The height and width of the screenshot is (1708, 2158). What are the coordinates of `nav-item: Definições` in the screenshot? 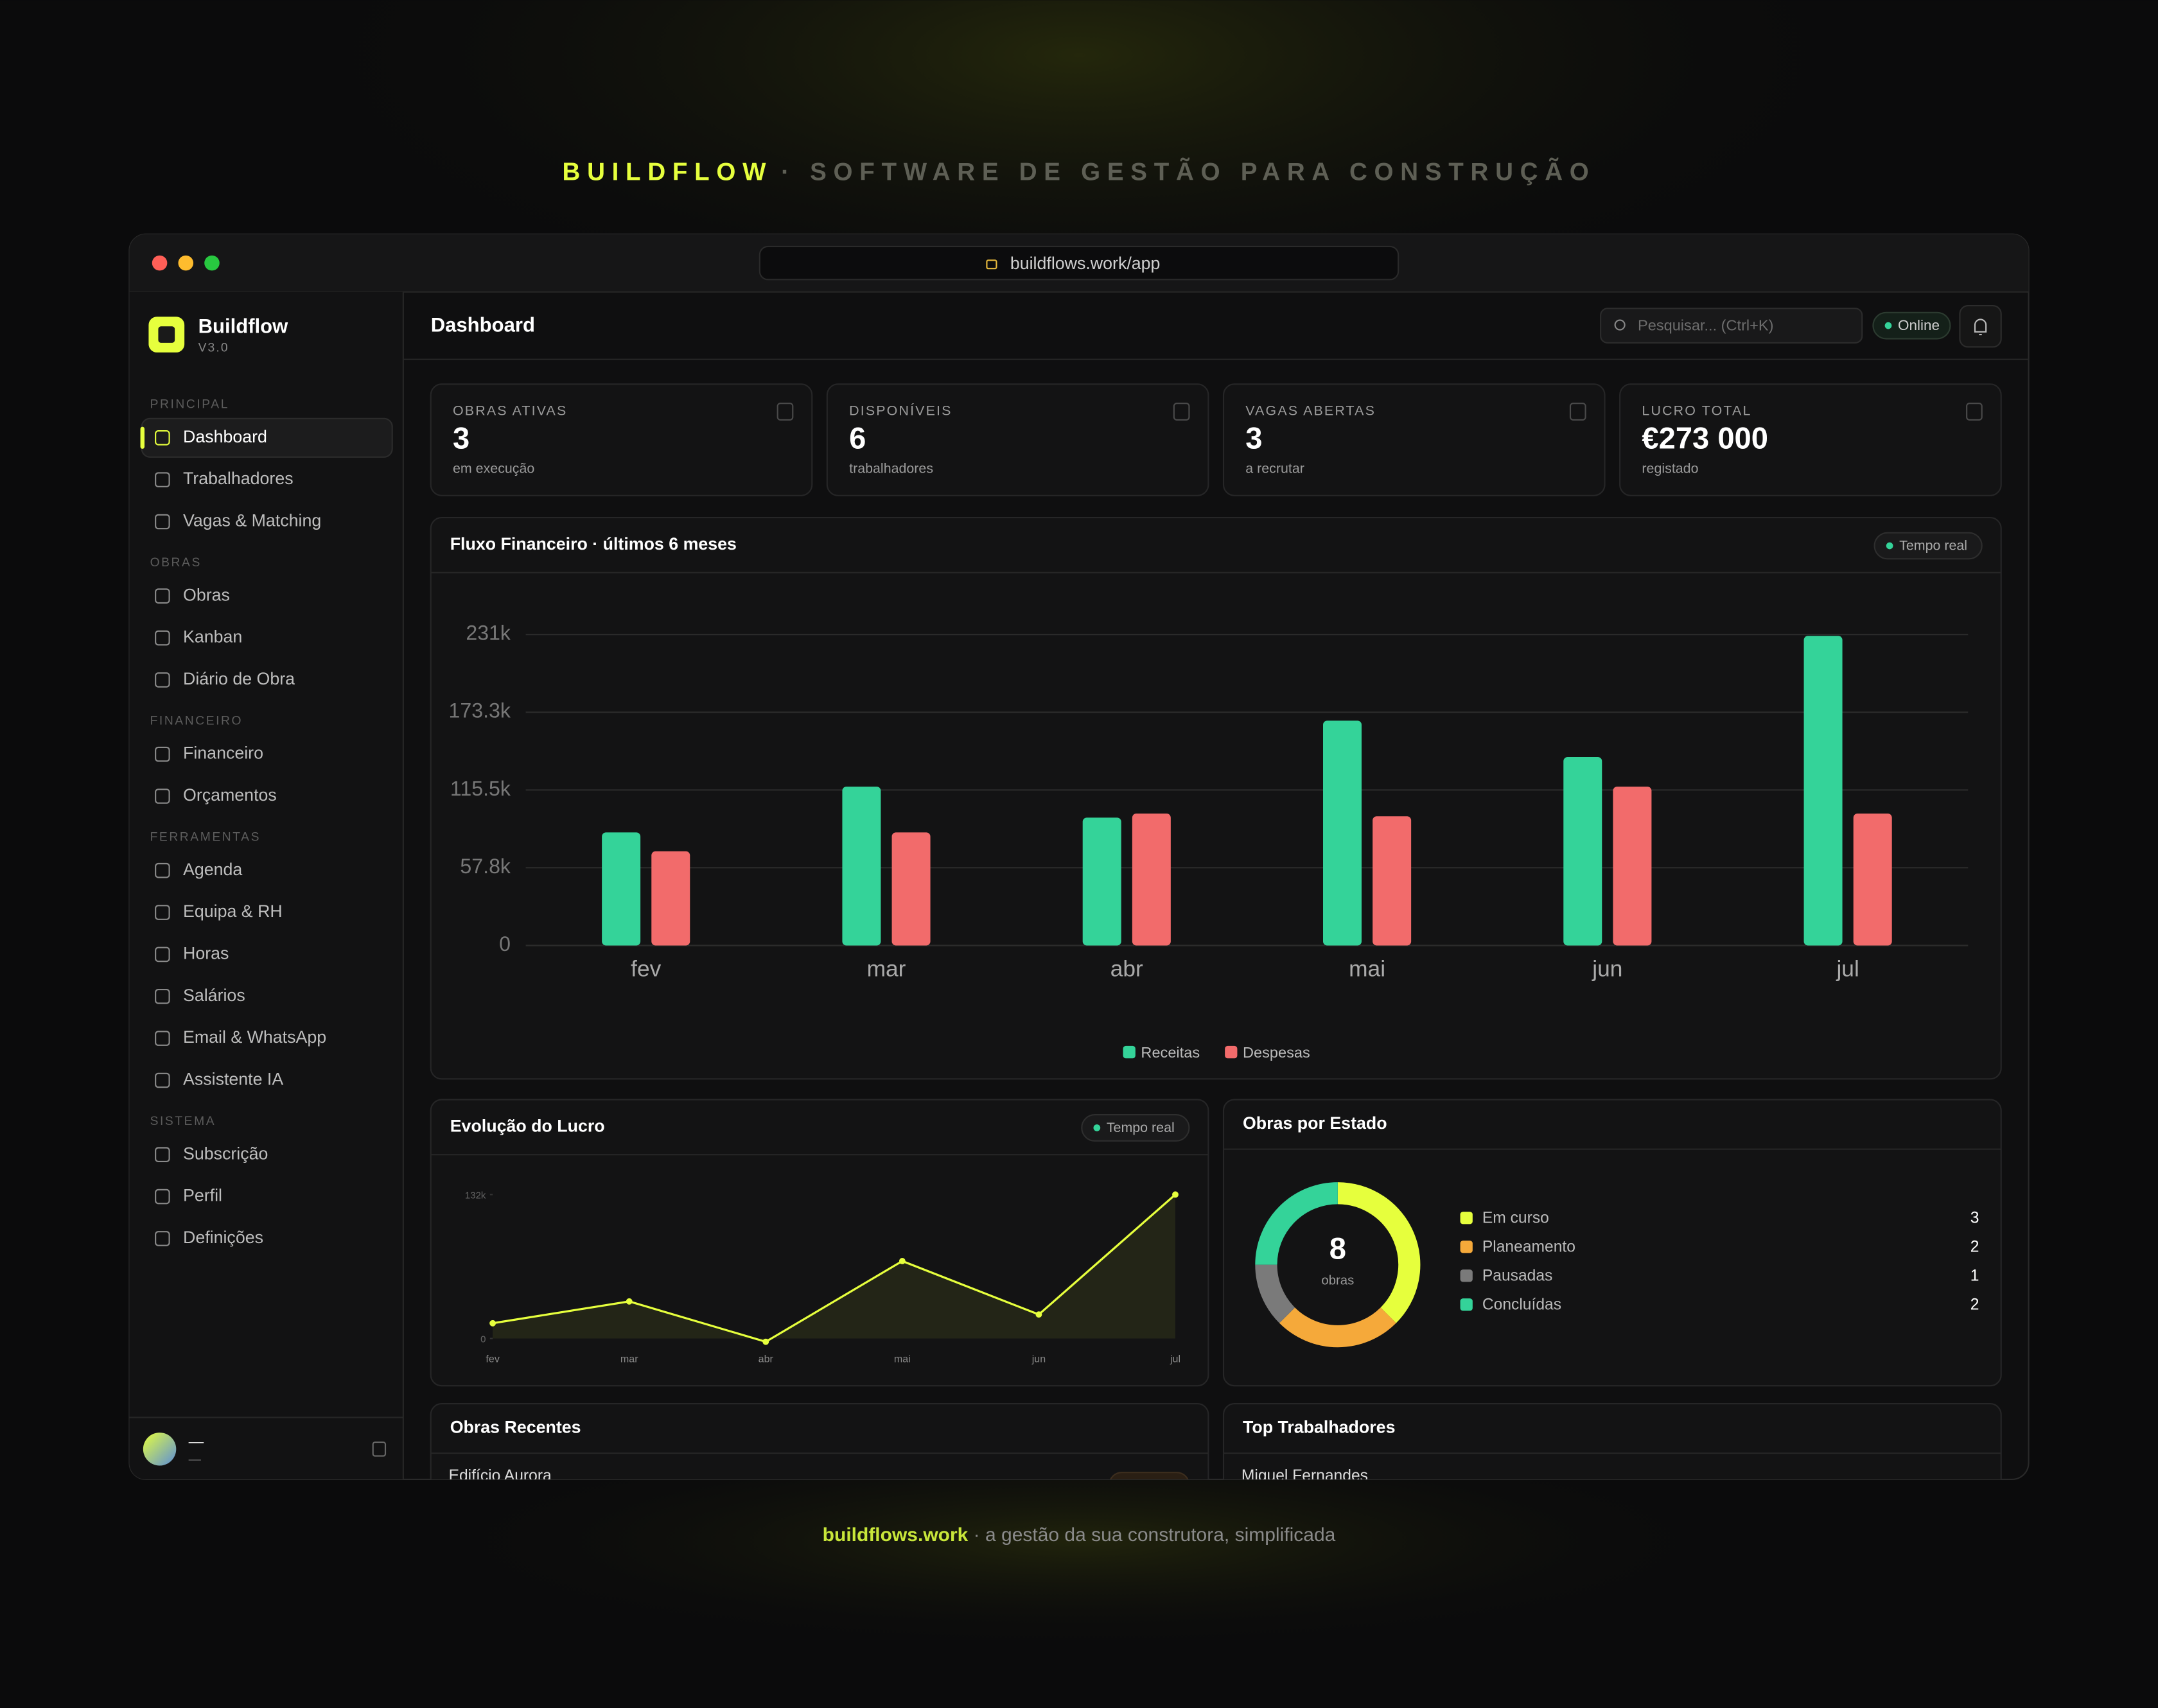 It's located at (223, 1237).